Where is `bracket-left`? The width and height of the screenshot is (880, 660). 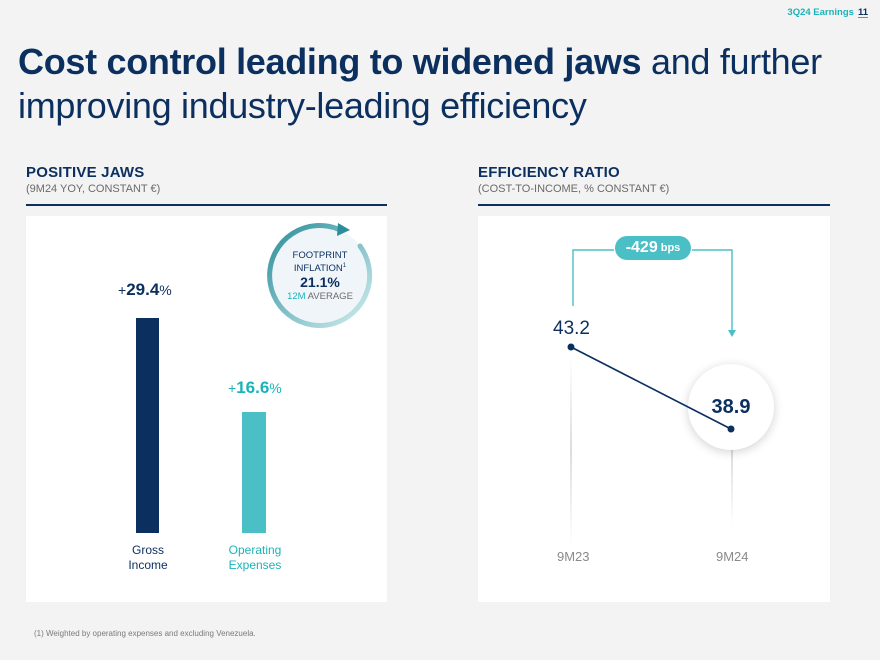 bracket-left is located at coordinates (593, 277).